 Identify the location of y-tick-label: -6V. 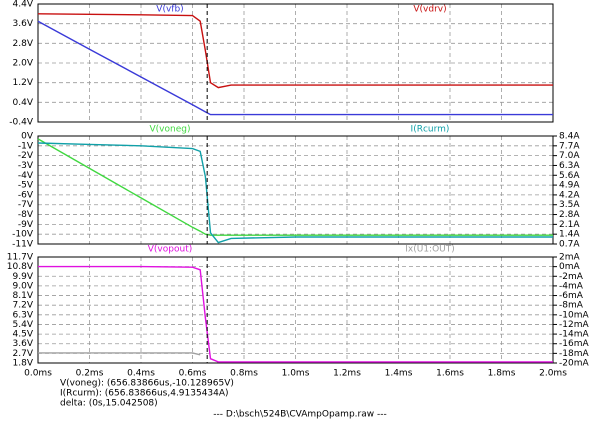
(26, 195).